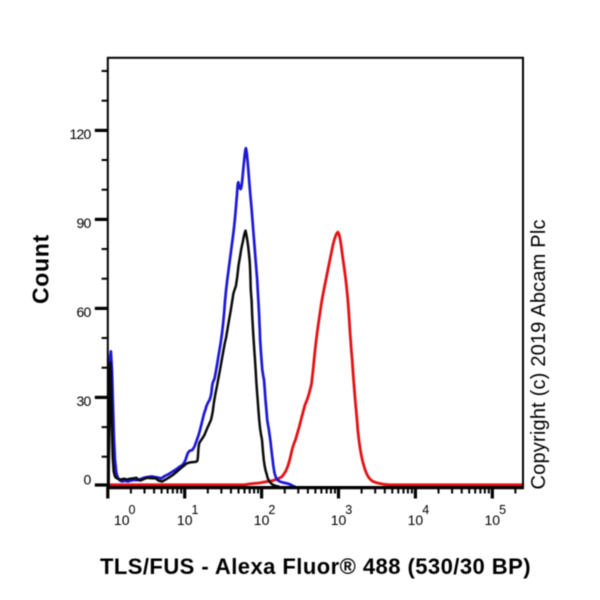 The height and width of the screenshot is (600, 600). What do you see at coordinates (84, 223) in the screenshot?
I see `svg-text: 90` at bounding box center [84, 223].